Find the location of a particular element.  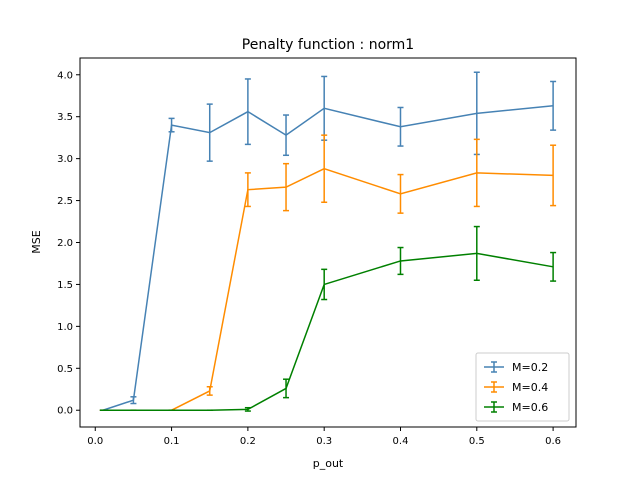

legend-label: M=0.2 is located at coordinates (530, 367).